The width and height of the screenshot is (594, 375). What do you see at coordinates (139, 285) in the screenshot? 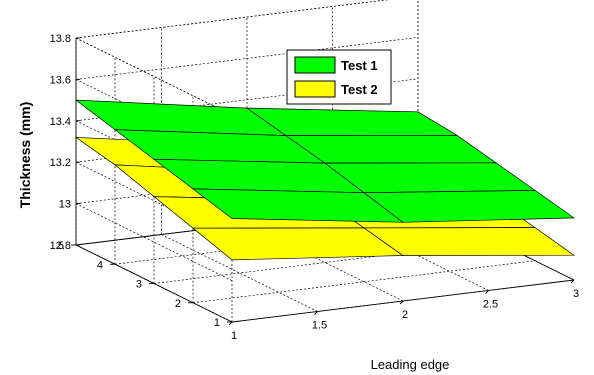
I see `y-tick-label: 3` at bounding box center [139, 285].